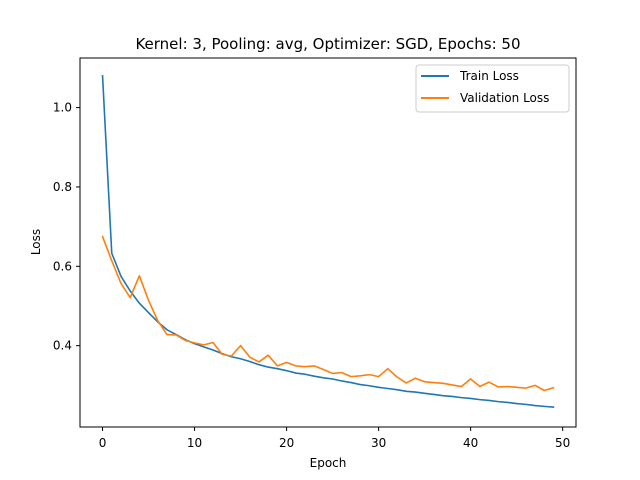 This screenshot has height=480, width=640. I want to click on legend-label-validation-loss: Validation Loss, so click(504, 98).